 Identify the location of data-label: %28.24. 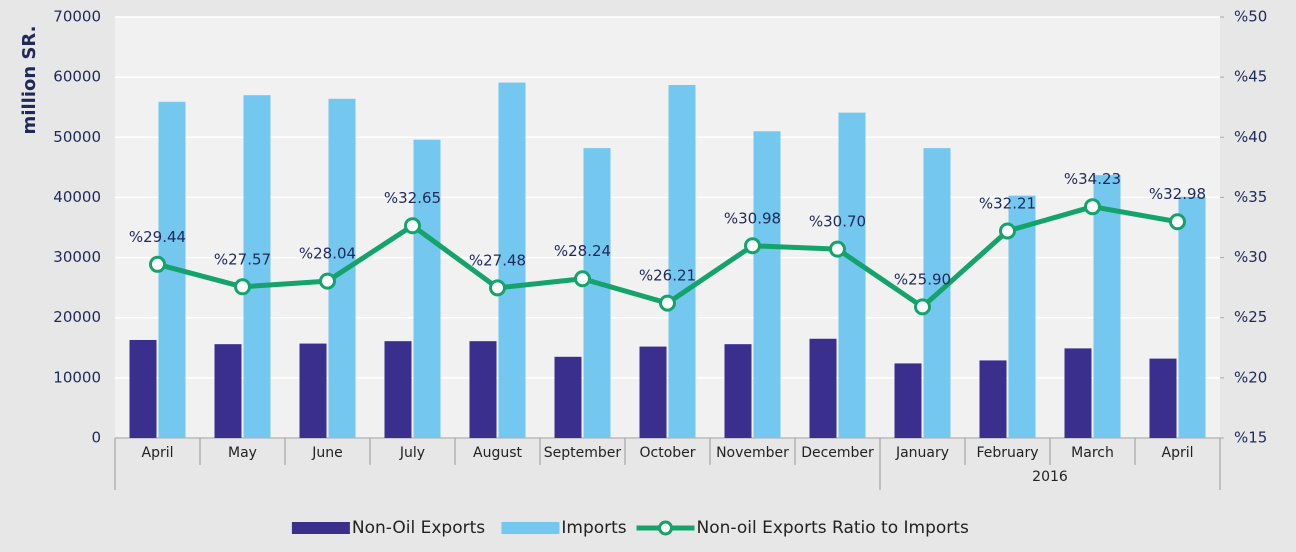
(582, 251).